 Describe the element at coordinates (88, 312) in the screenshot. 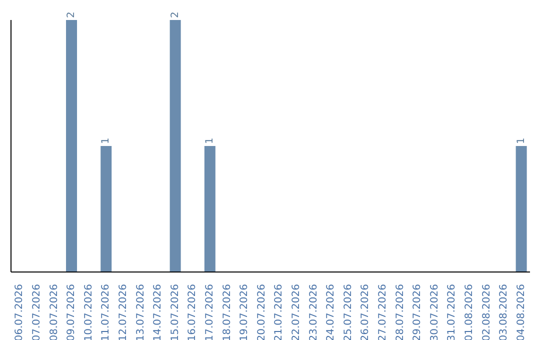

I see `x-tick-label: 10.07.2026` at that location.